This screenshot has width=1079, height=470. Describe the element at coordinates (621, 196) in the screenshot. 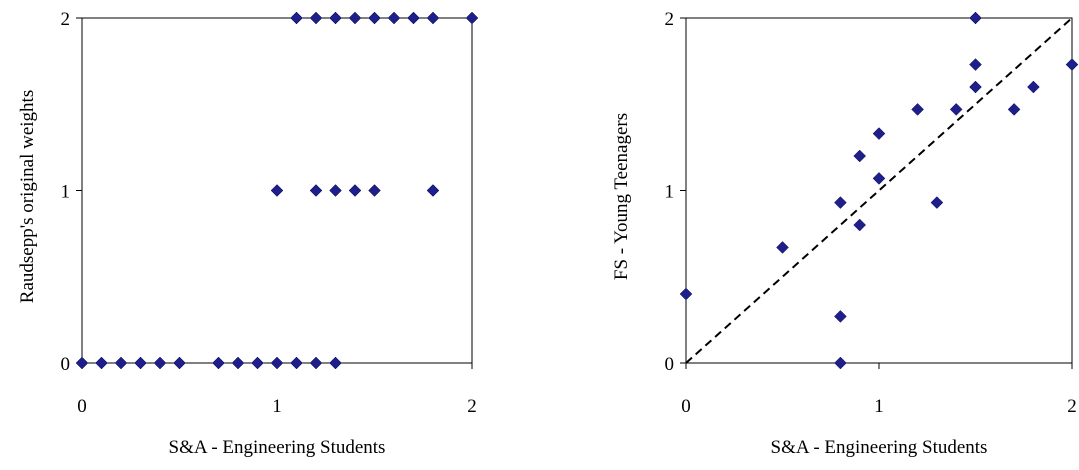

I see `y-axis-title-right: FS - Young Teenagers` at that location.